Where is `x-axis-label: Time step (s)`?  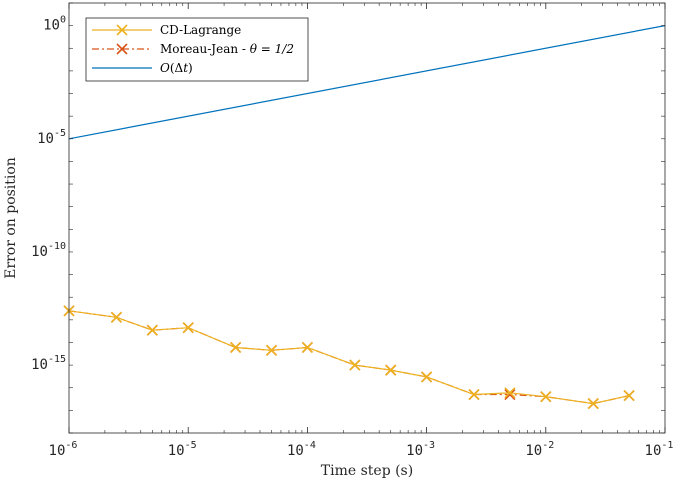 x-axis-label: Time step (s) is located at coordinates (367, 471).